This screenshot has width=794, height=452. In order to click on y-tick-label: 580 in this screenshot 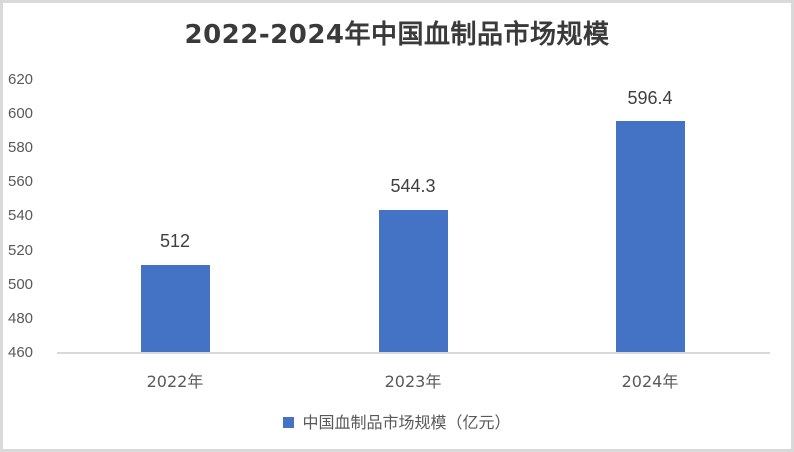, I will do `click(21, 147)`.